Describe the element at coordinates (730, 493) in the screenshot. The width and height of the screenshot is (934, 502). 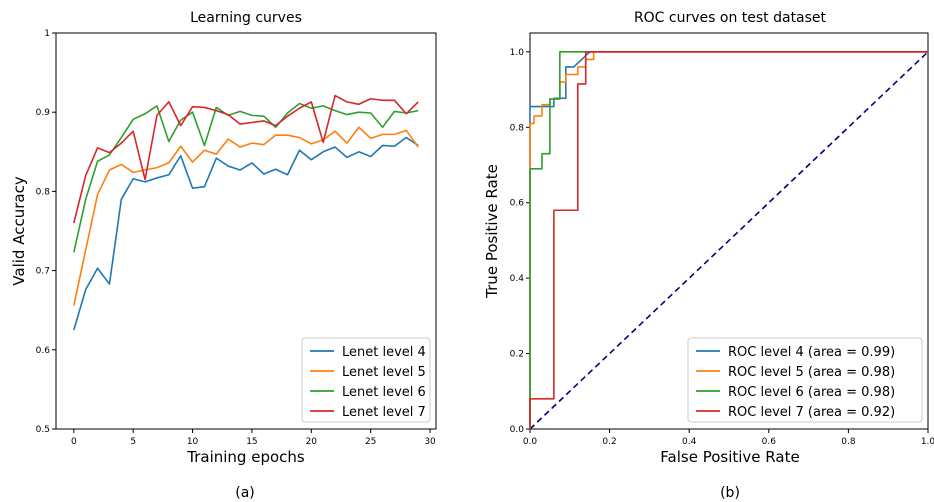
I see `panel-caption: (b)` at that location.